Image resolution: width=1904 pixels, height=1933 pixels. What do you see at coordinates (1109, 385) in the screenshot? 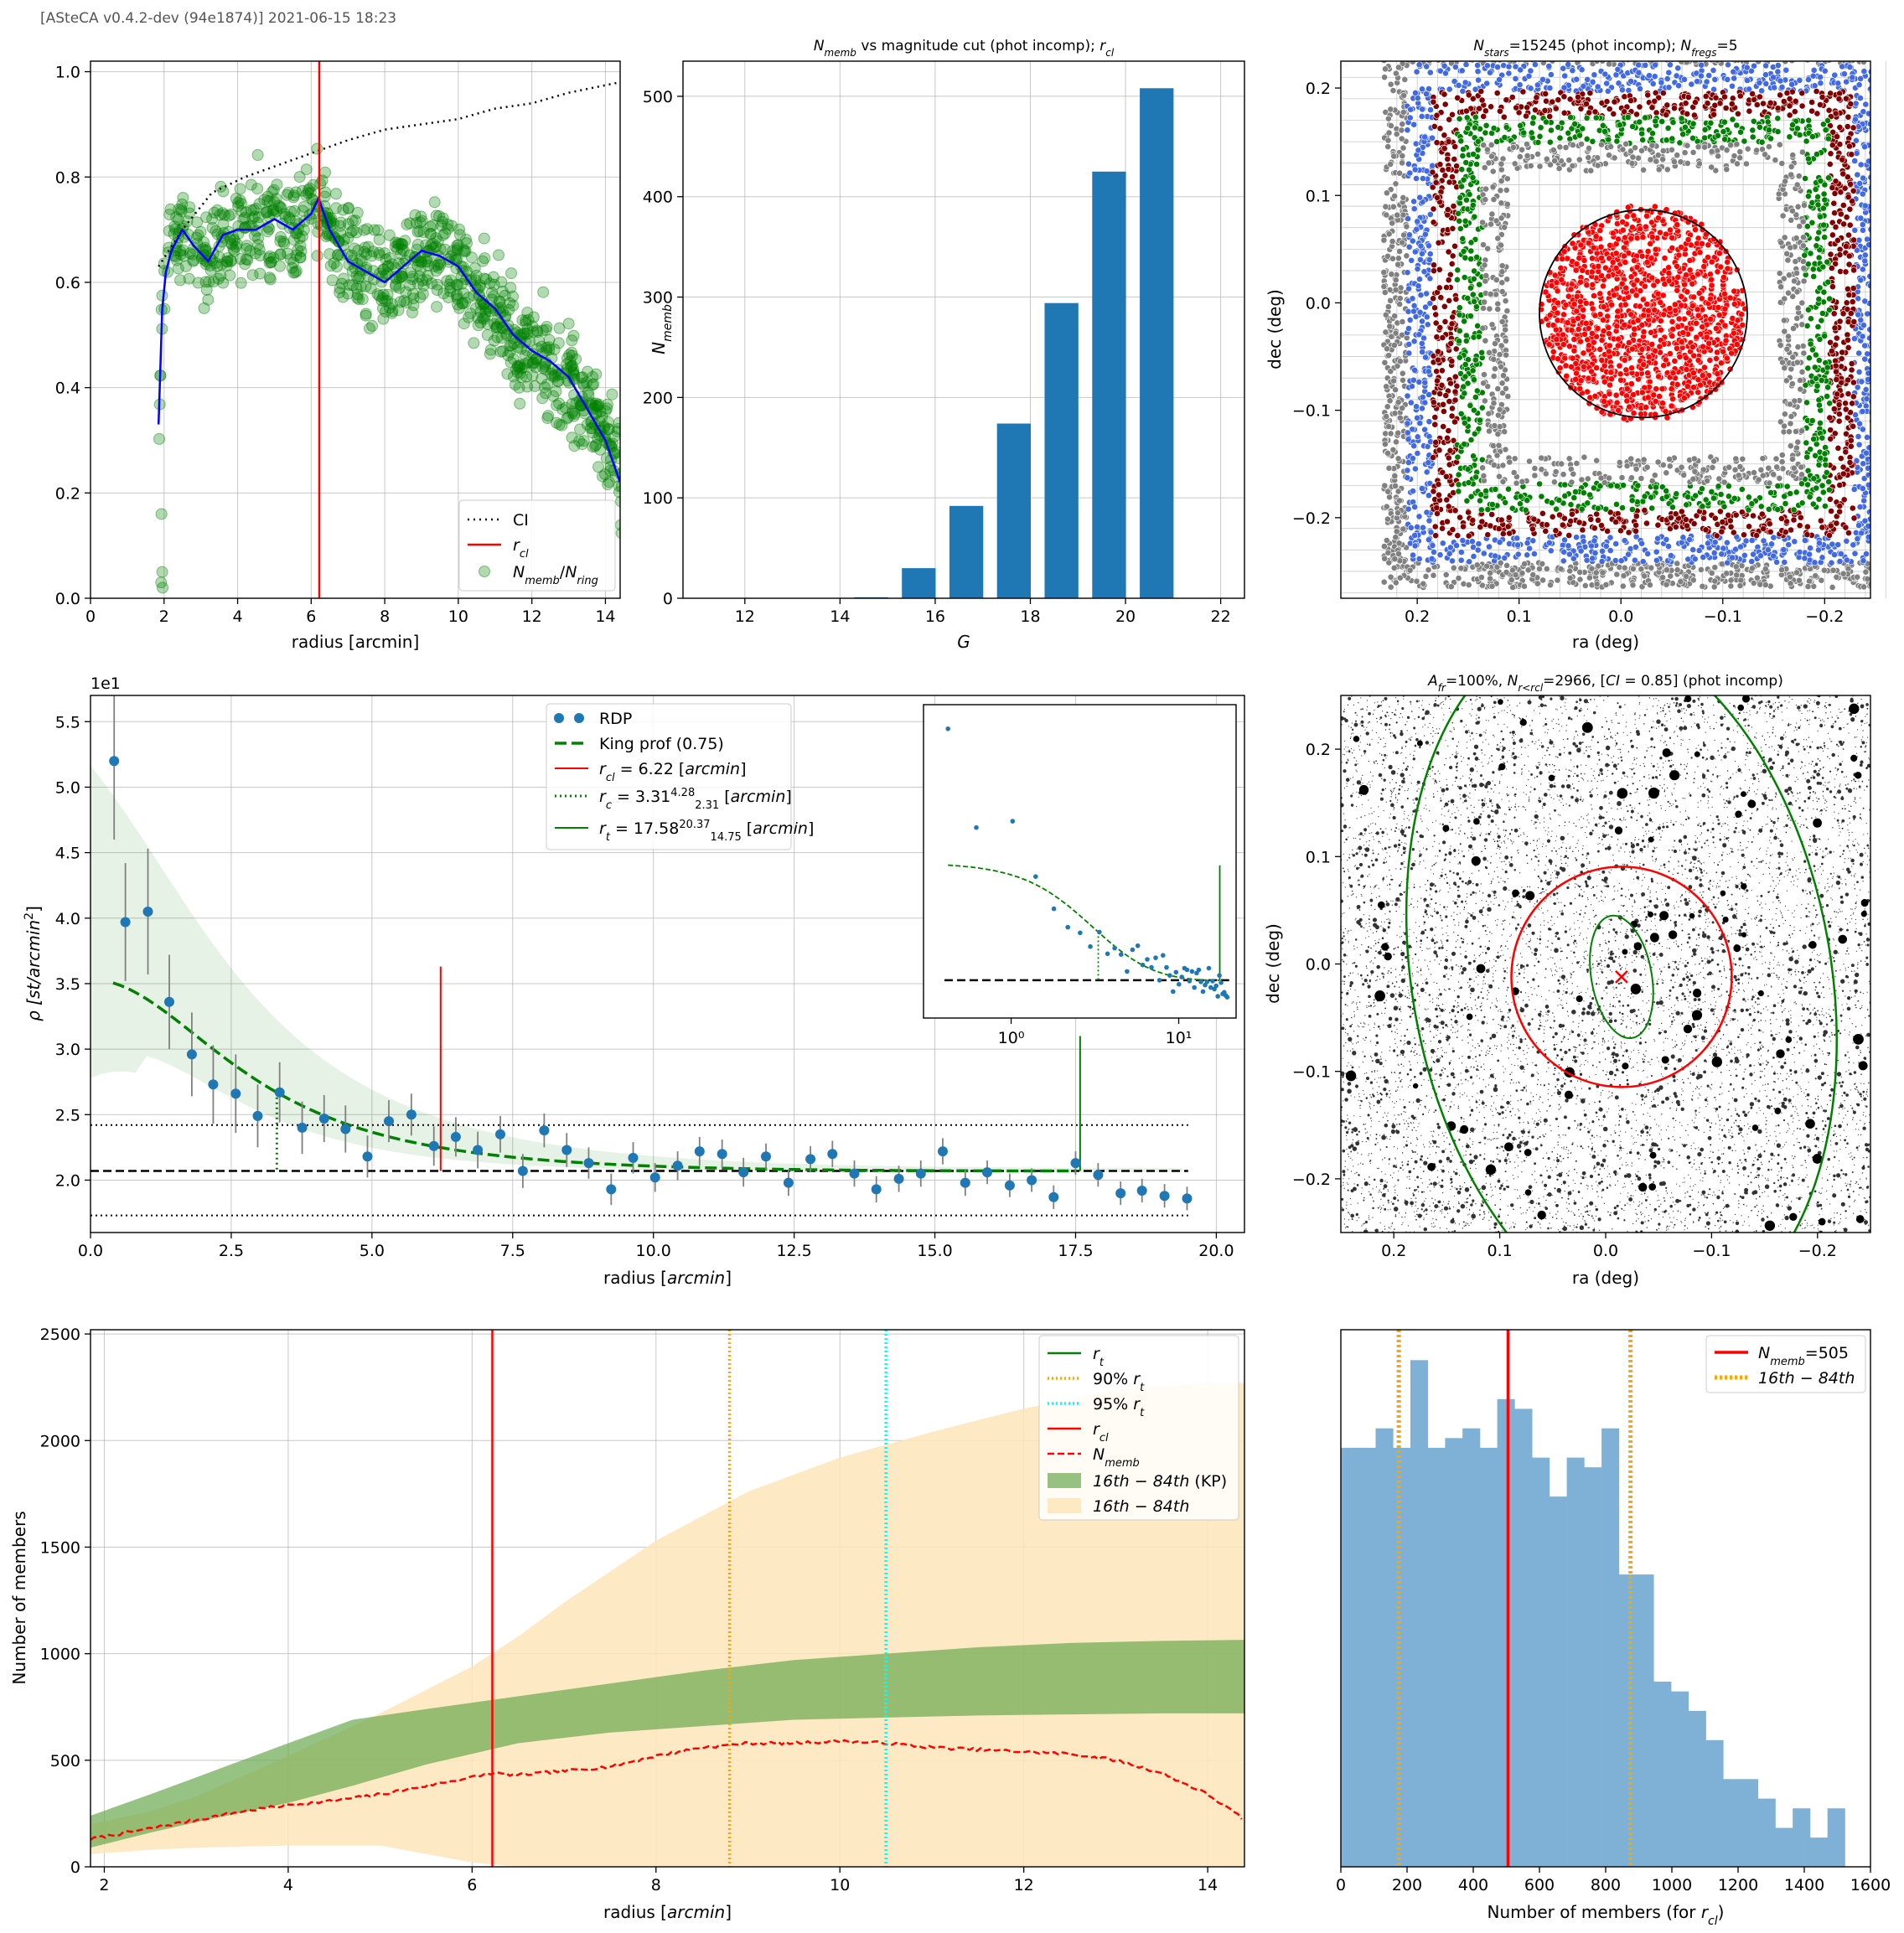
I see `magnitude-bar` at bounding box center [1109, 385].